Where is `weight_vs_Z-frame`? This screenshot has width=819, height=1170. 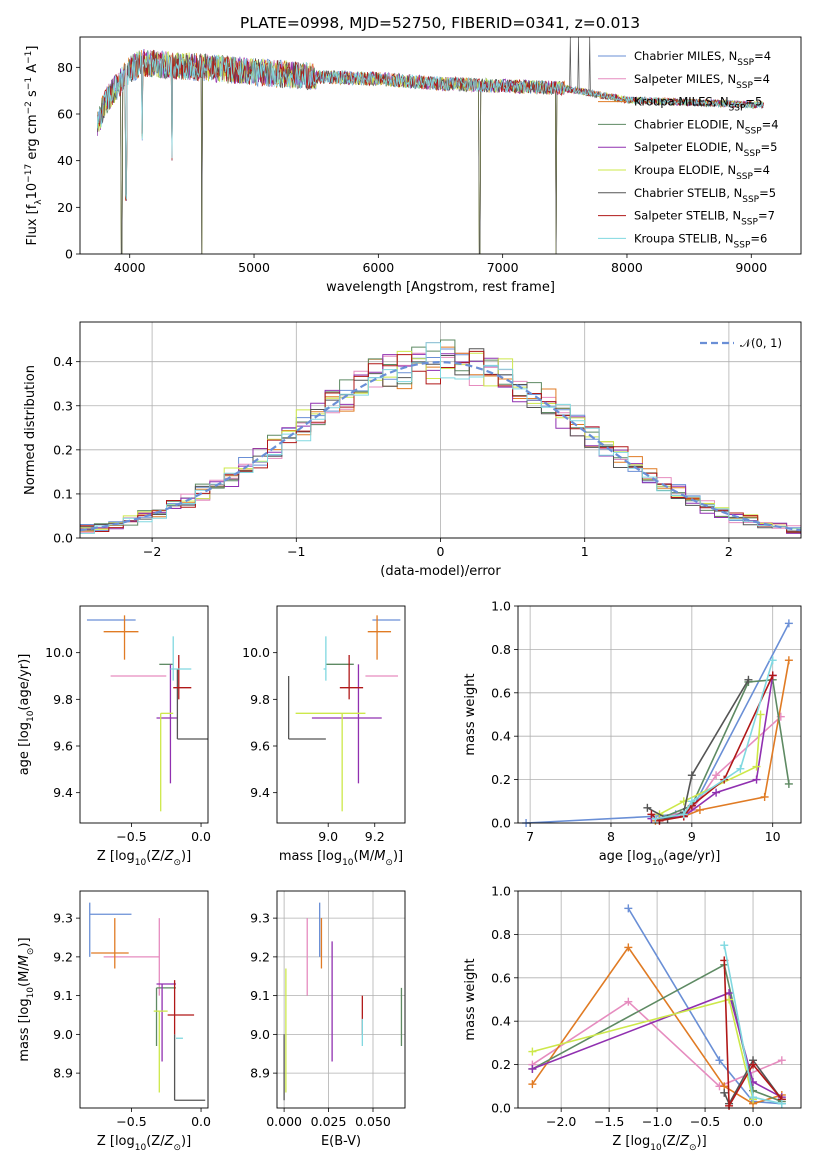 weight_vs_Z-frame is located at coordinates (659, 999).